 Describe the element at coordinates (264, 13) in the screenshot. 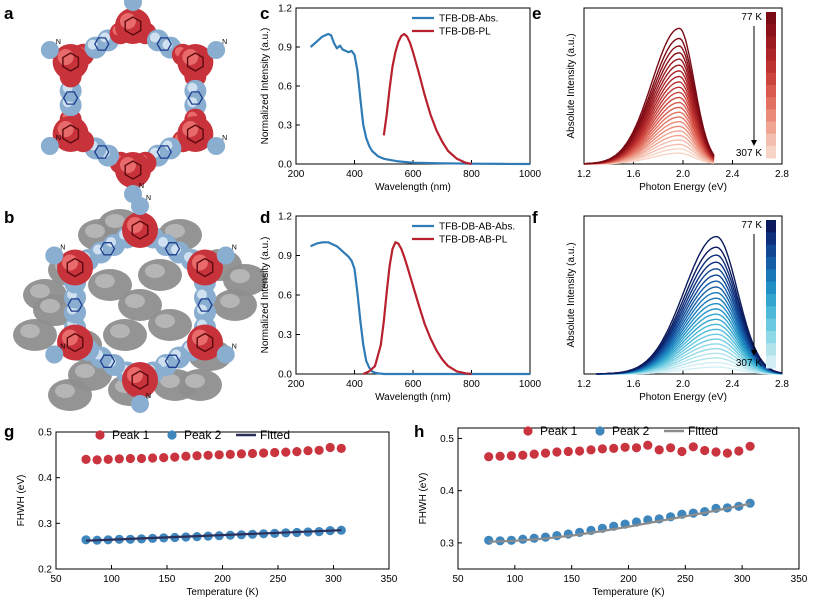

I see `panel-label-c: c` at that location.